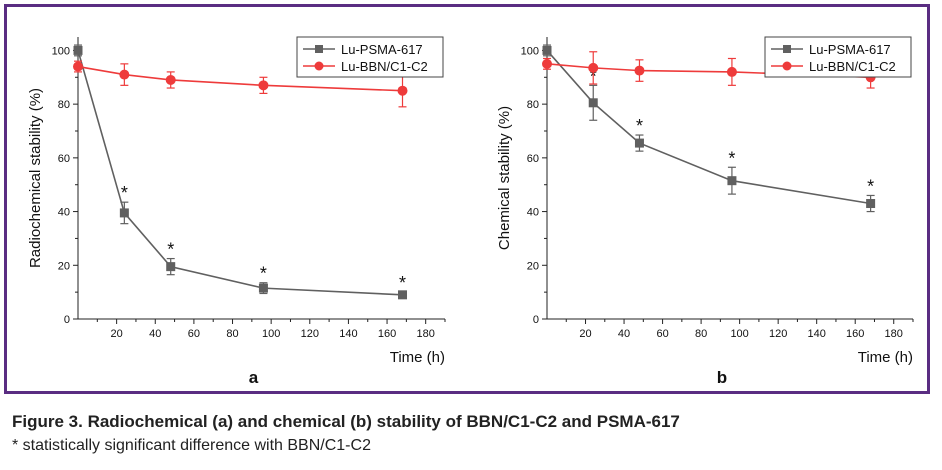 This screenshot has width=942, height=470. I want to click on panel-b-y-tick-label: 60, so click(533, 159).